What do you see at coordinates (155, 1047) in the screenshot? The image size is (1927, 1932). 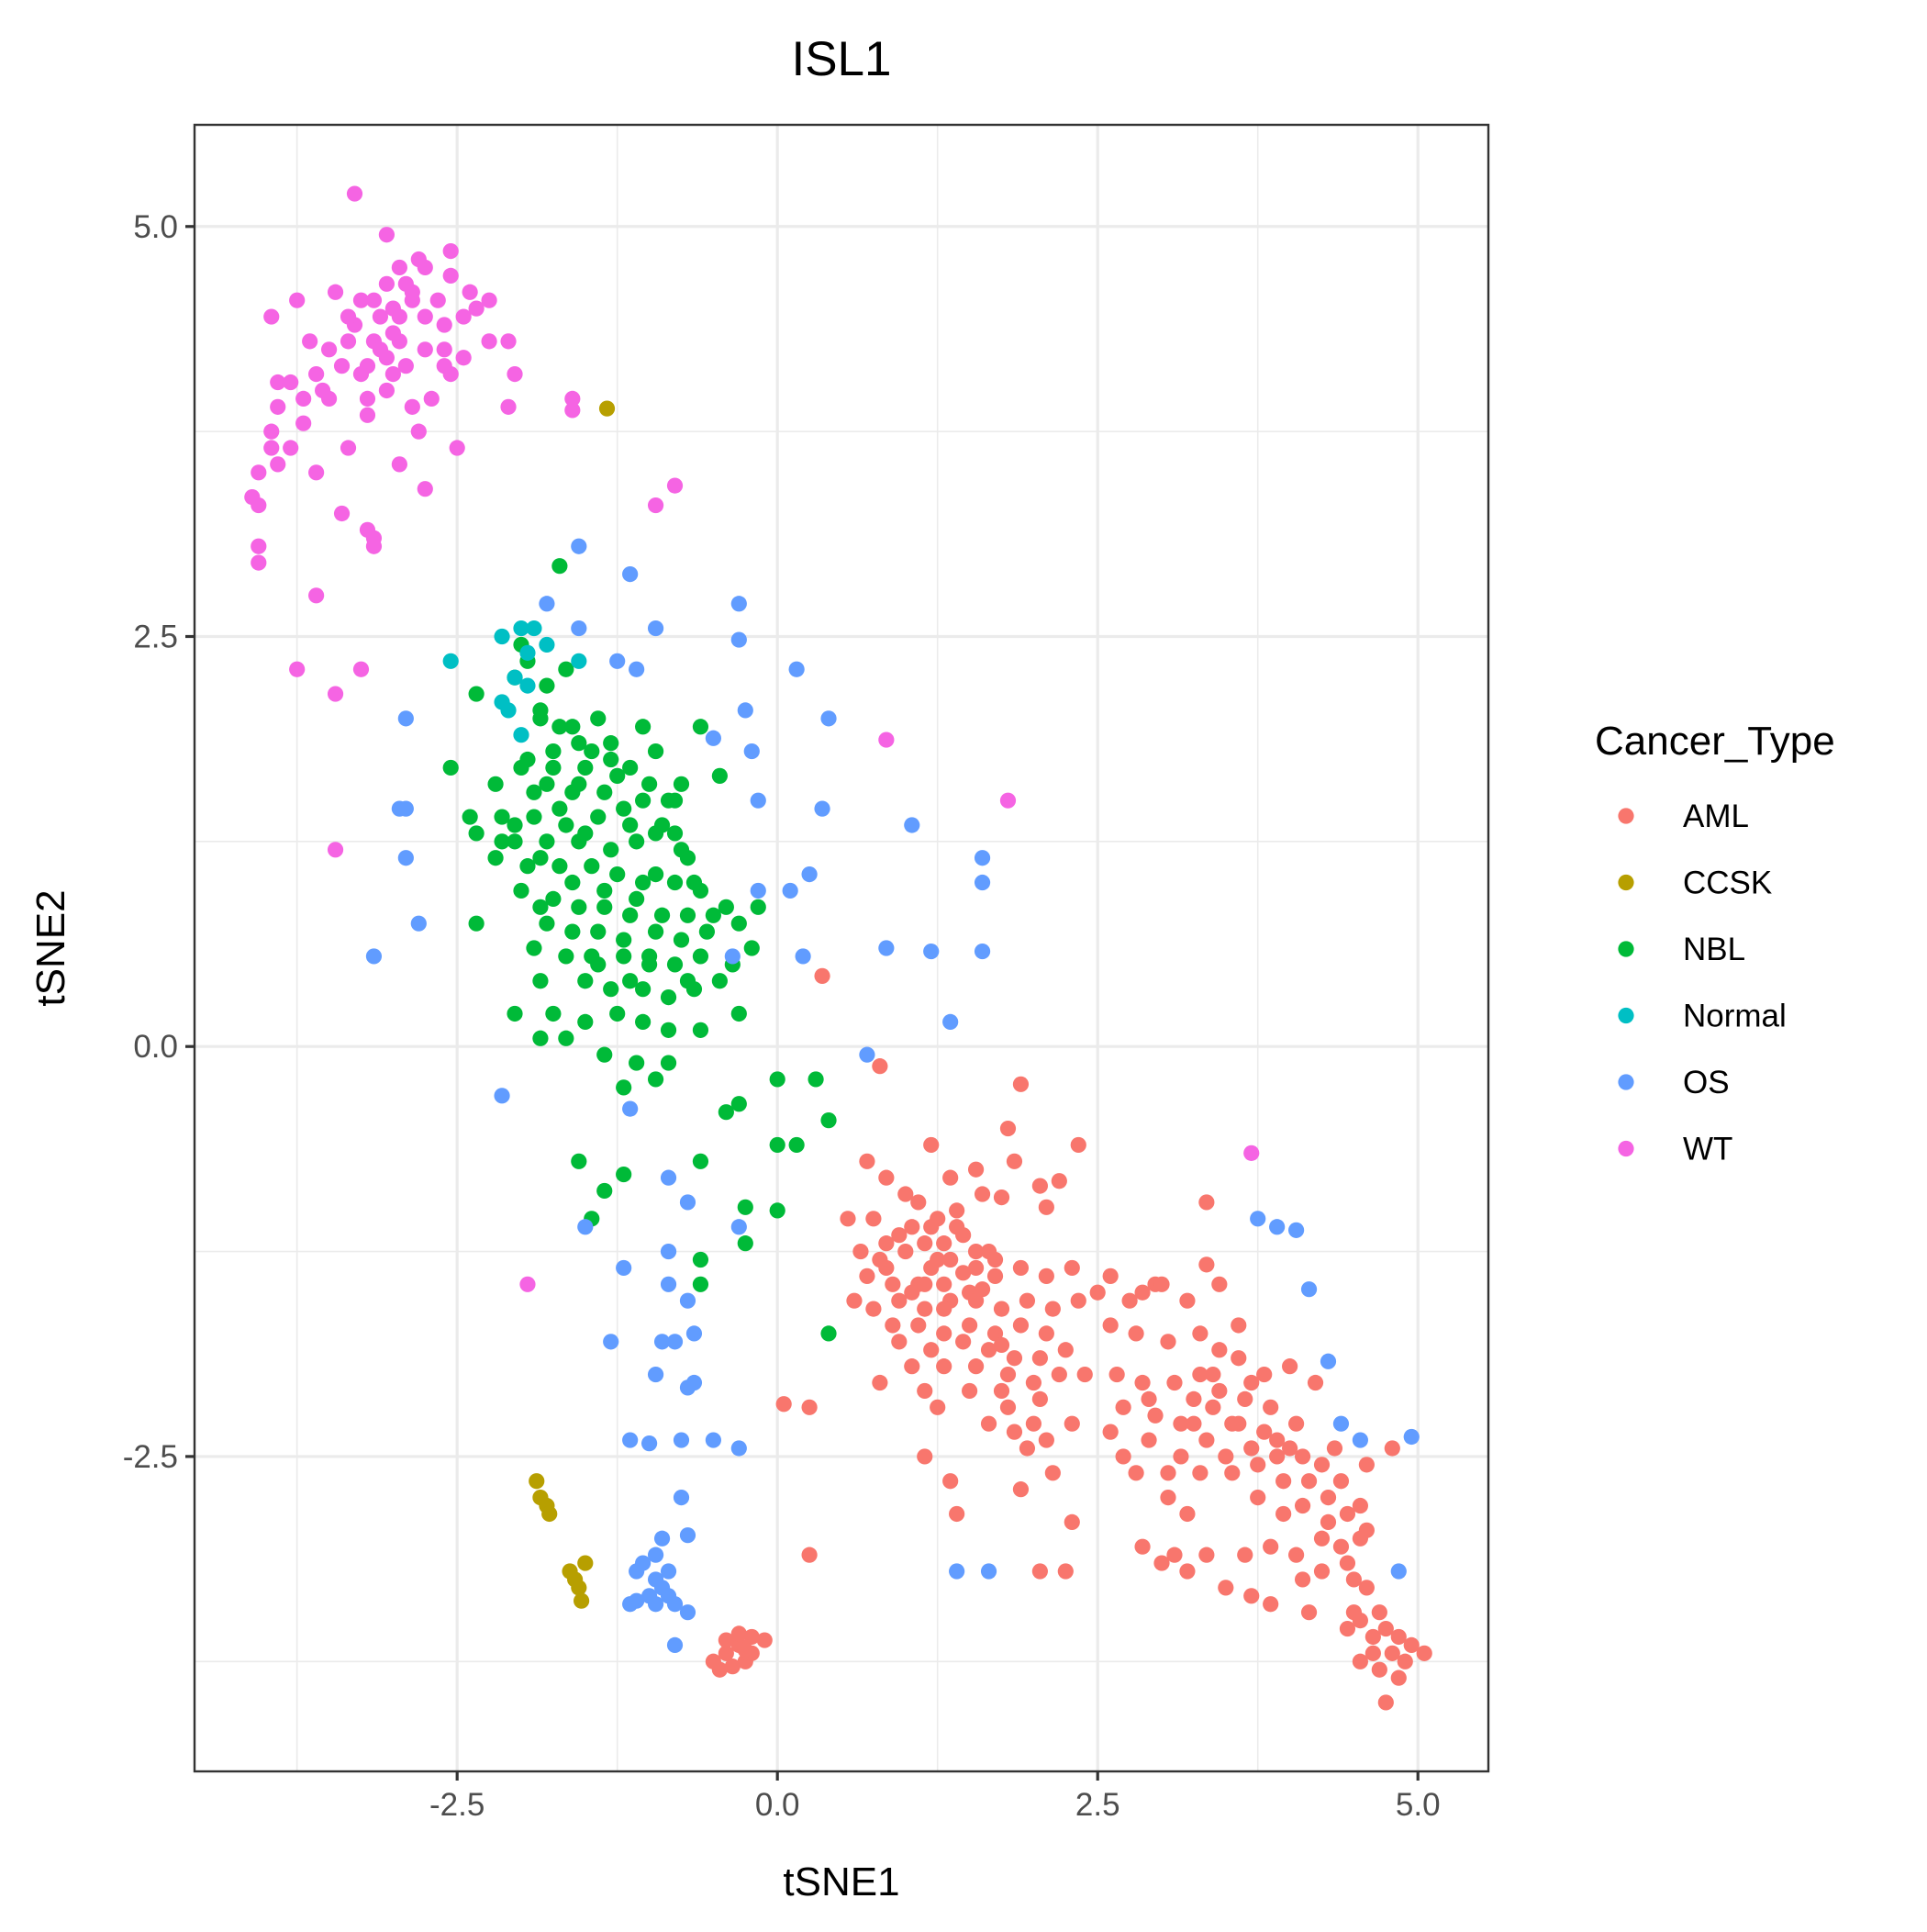 I see `y-tick-label: 0.0` at bounding box center [155, 1047].